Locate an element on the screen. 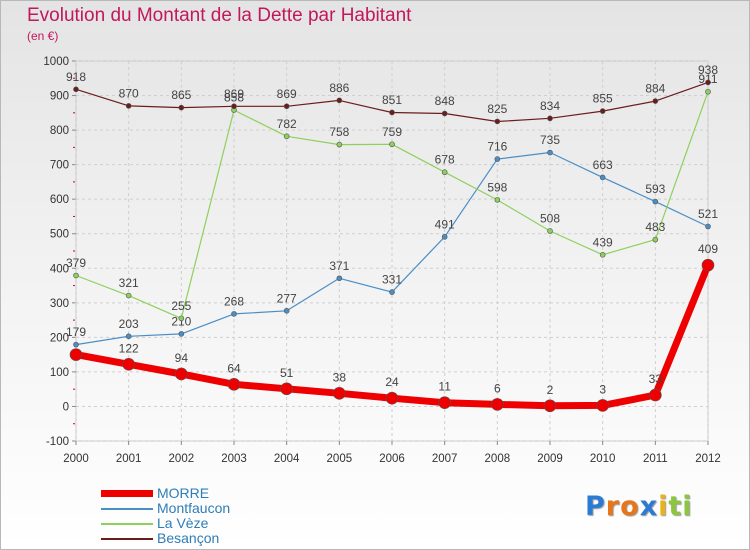 The image size is (750, 550). data-label-la-veze: 758 is located at coordinates (339, 132).